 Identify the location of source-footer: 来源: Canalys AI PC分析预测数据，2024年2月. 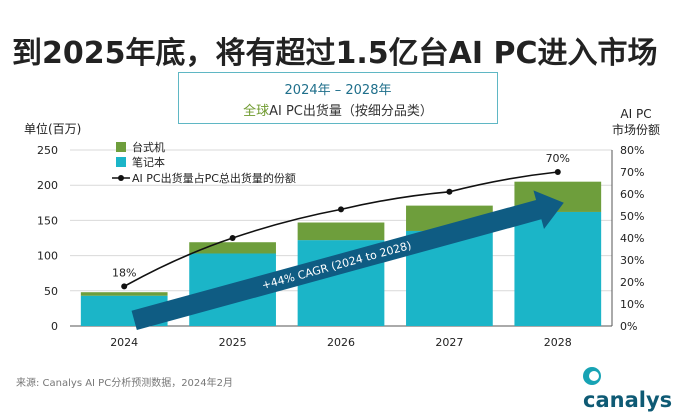
(125, 383).